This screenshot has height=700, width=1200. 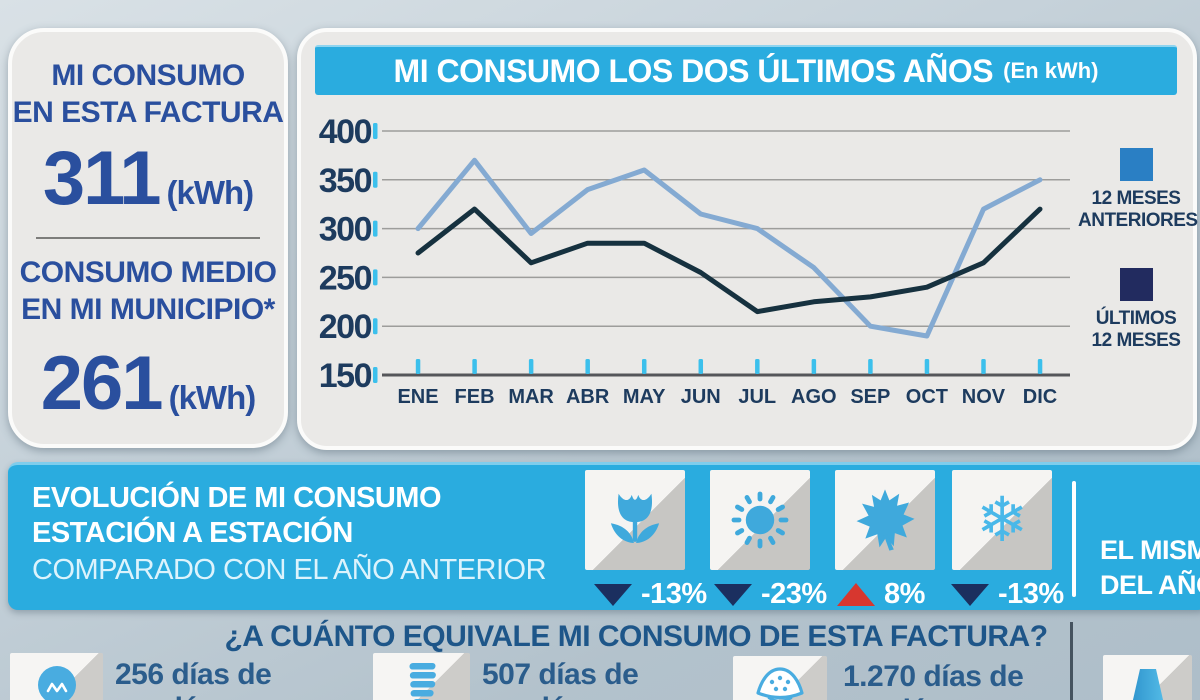 I want to click on legend-label-previous: 12 MESES ANTERIORES, so click(x=1138, y=210).